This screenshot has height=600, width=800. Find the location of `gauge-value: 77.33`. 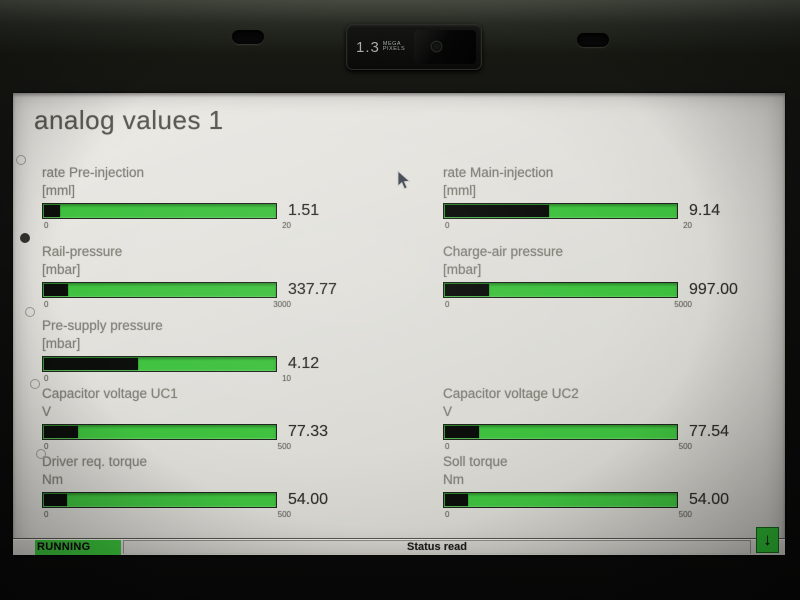

gauge-value: 77.33 is located at coordinates (308, 431).